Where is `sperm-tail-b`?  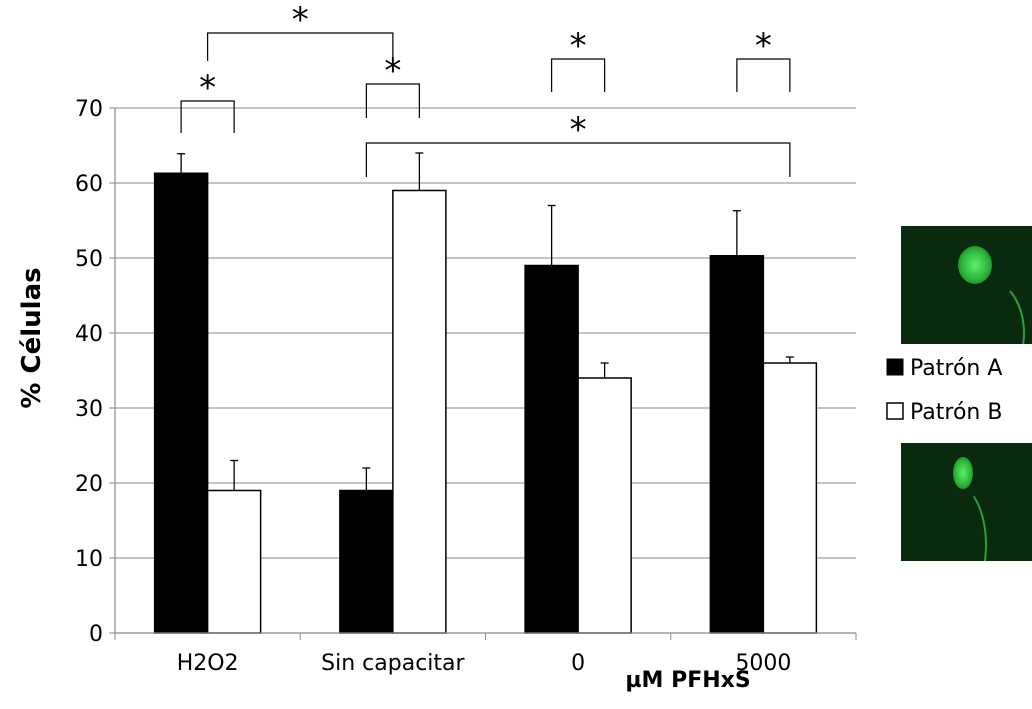
sperm-tail-b is located at coordinates (955, 522).